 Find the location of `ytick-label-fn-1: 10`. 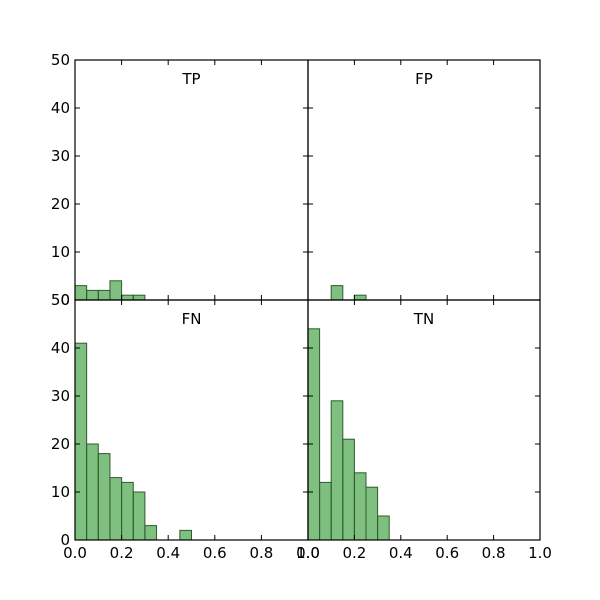

ytick-label-fn-1: 10 is located at coordinates (60, 492).